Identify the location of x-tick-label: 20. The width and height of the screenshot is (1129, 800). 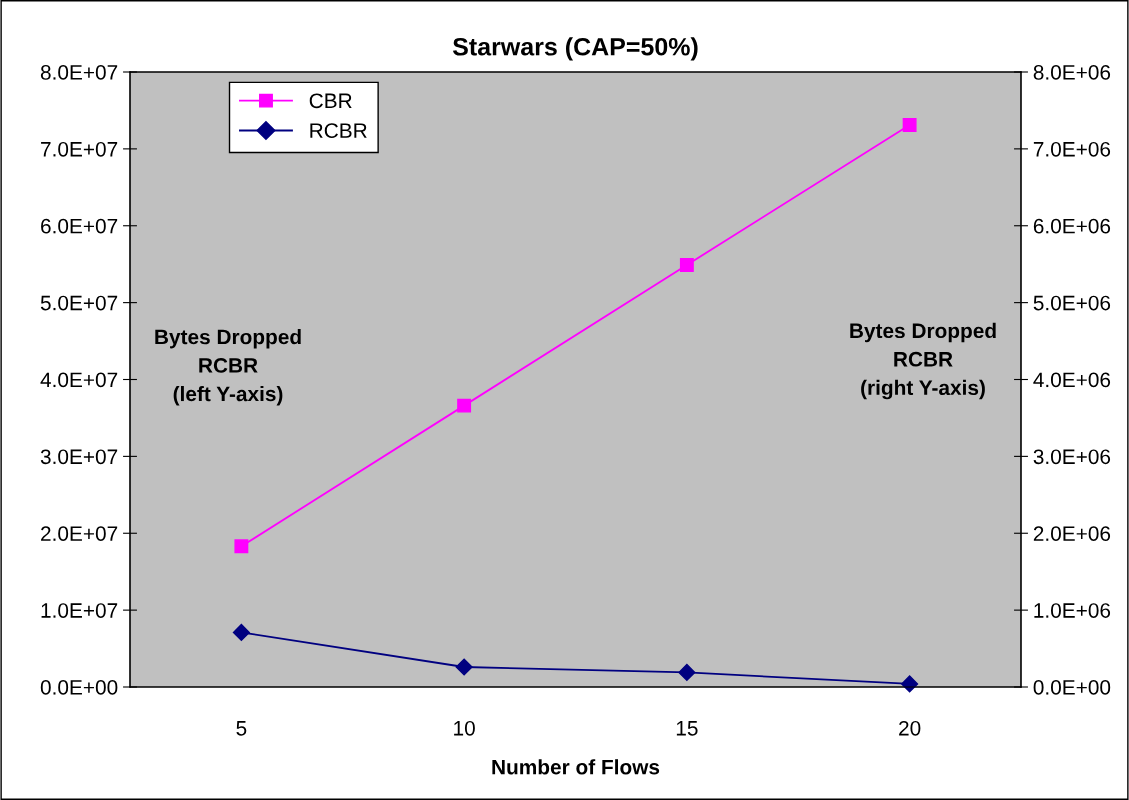
(910, 728).